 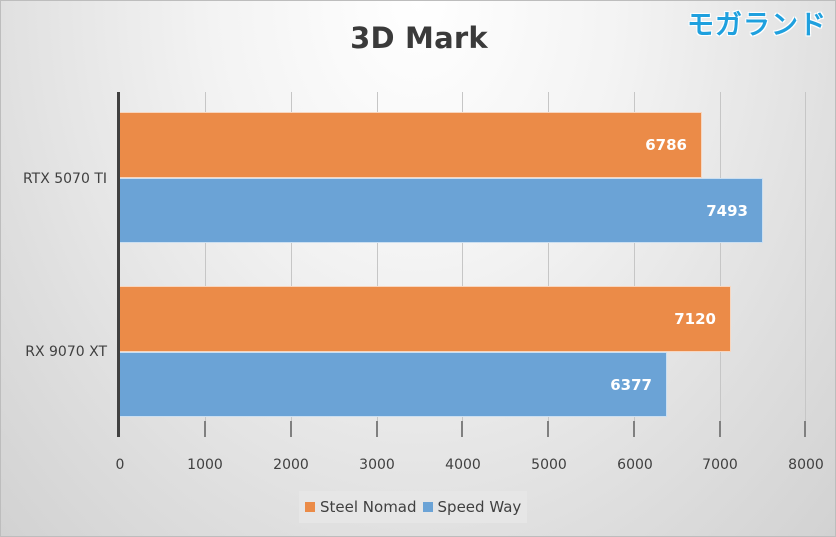 What do you see at coordinates (419, 38) in the screenshot?
I see `chart-title: 3D Mark` at bounding box center [419, 38].